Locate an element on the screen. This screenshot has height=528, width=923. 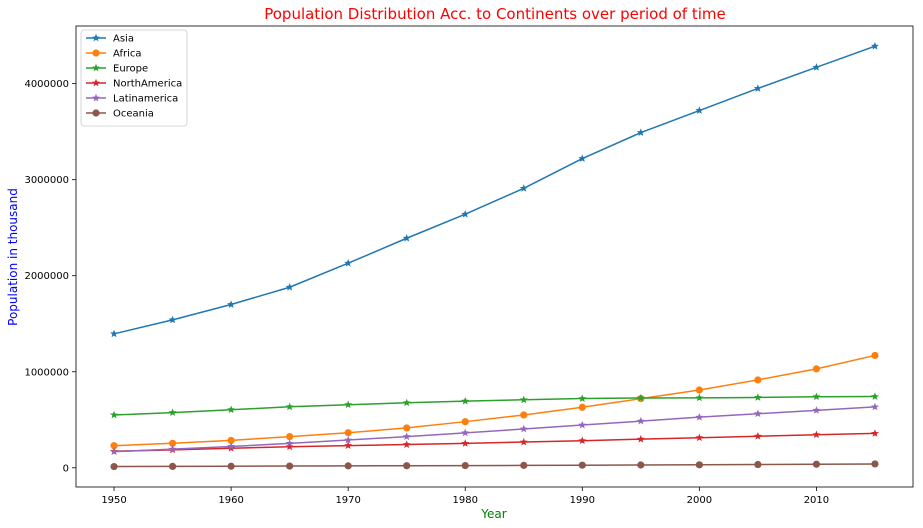
series-line-latinamerica is located at coordinates (494, 429).